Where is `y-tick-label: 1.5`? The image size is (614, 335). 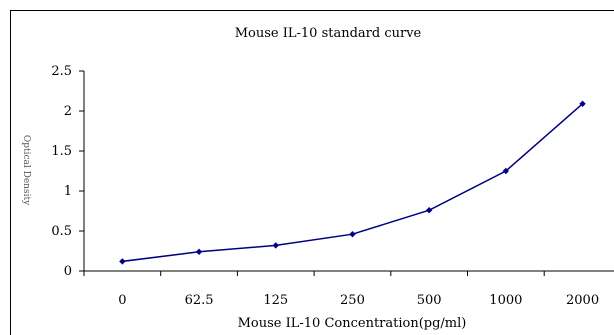 y-tick-label: 1.5 is located at coordinates (61, 151).